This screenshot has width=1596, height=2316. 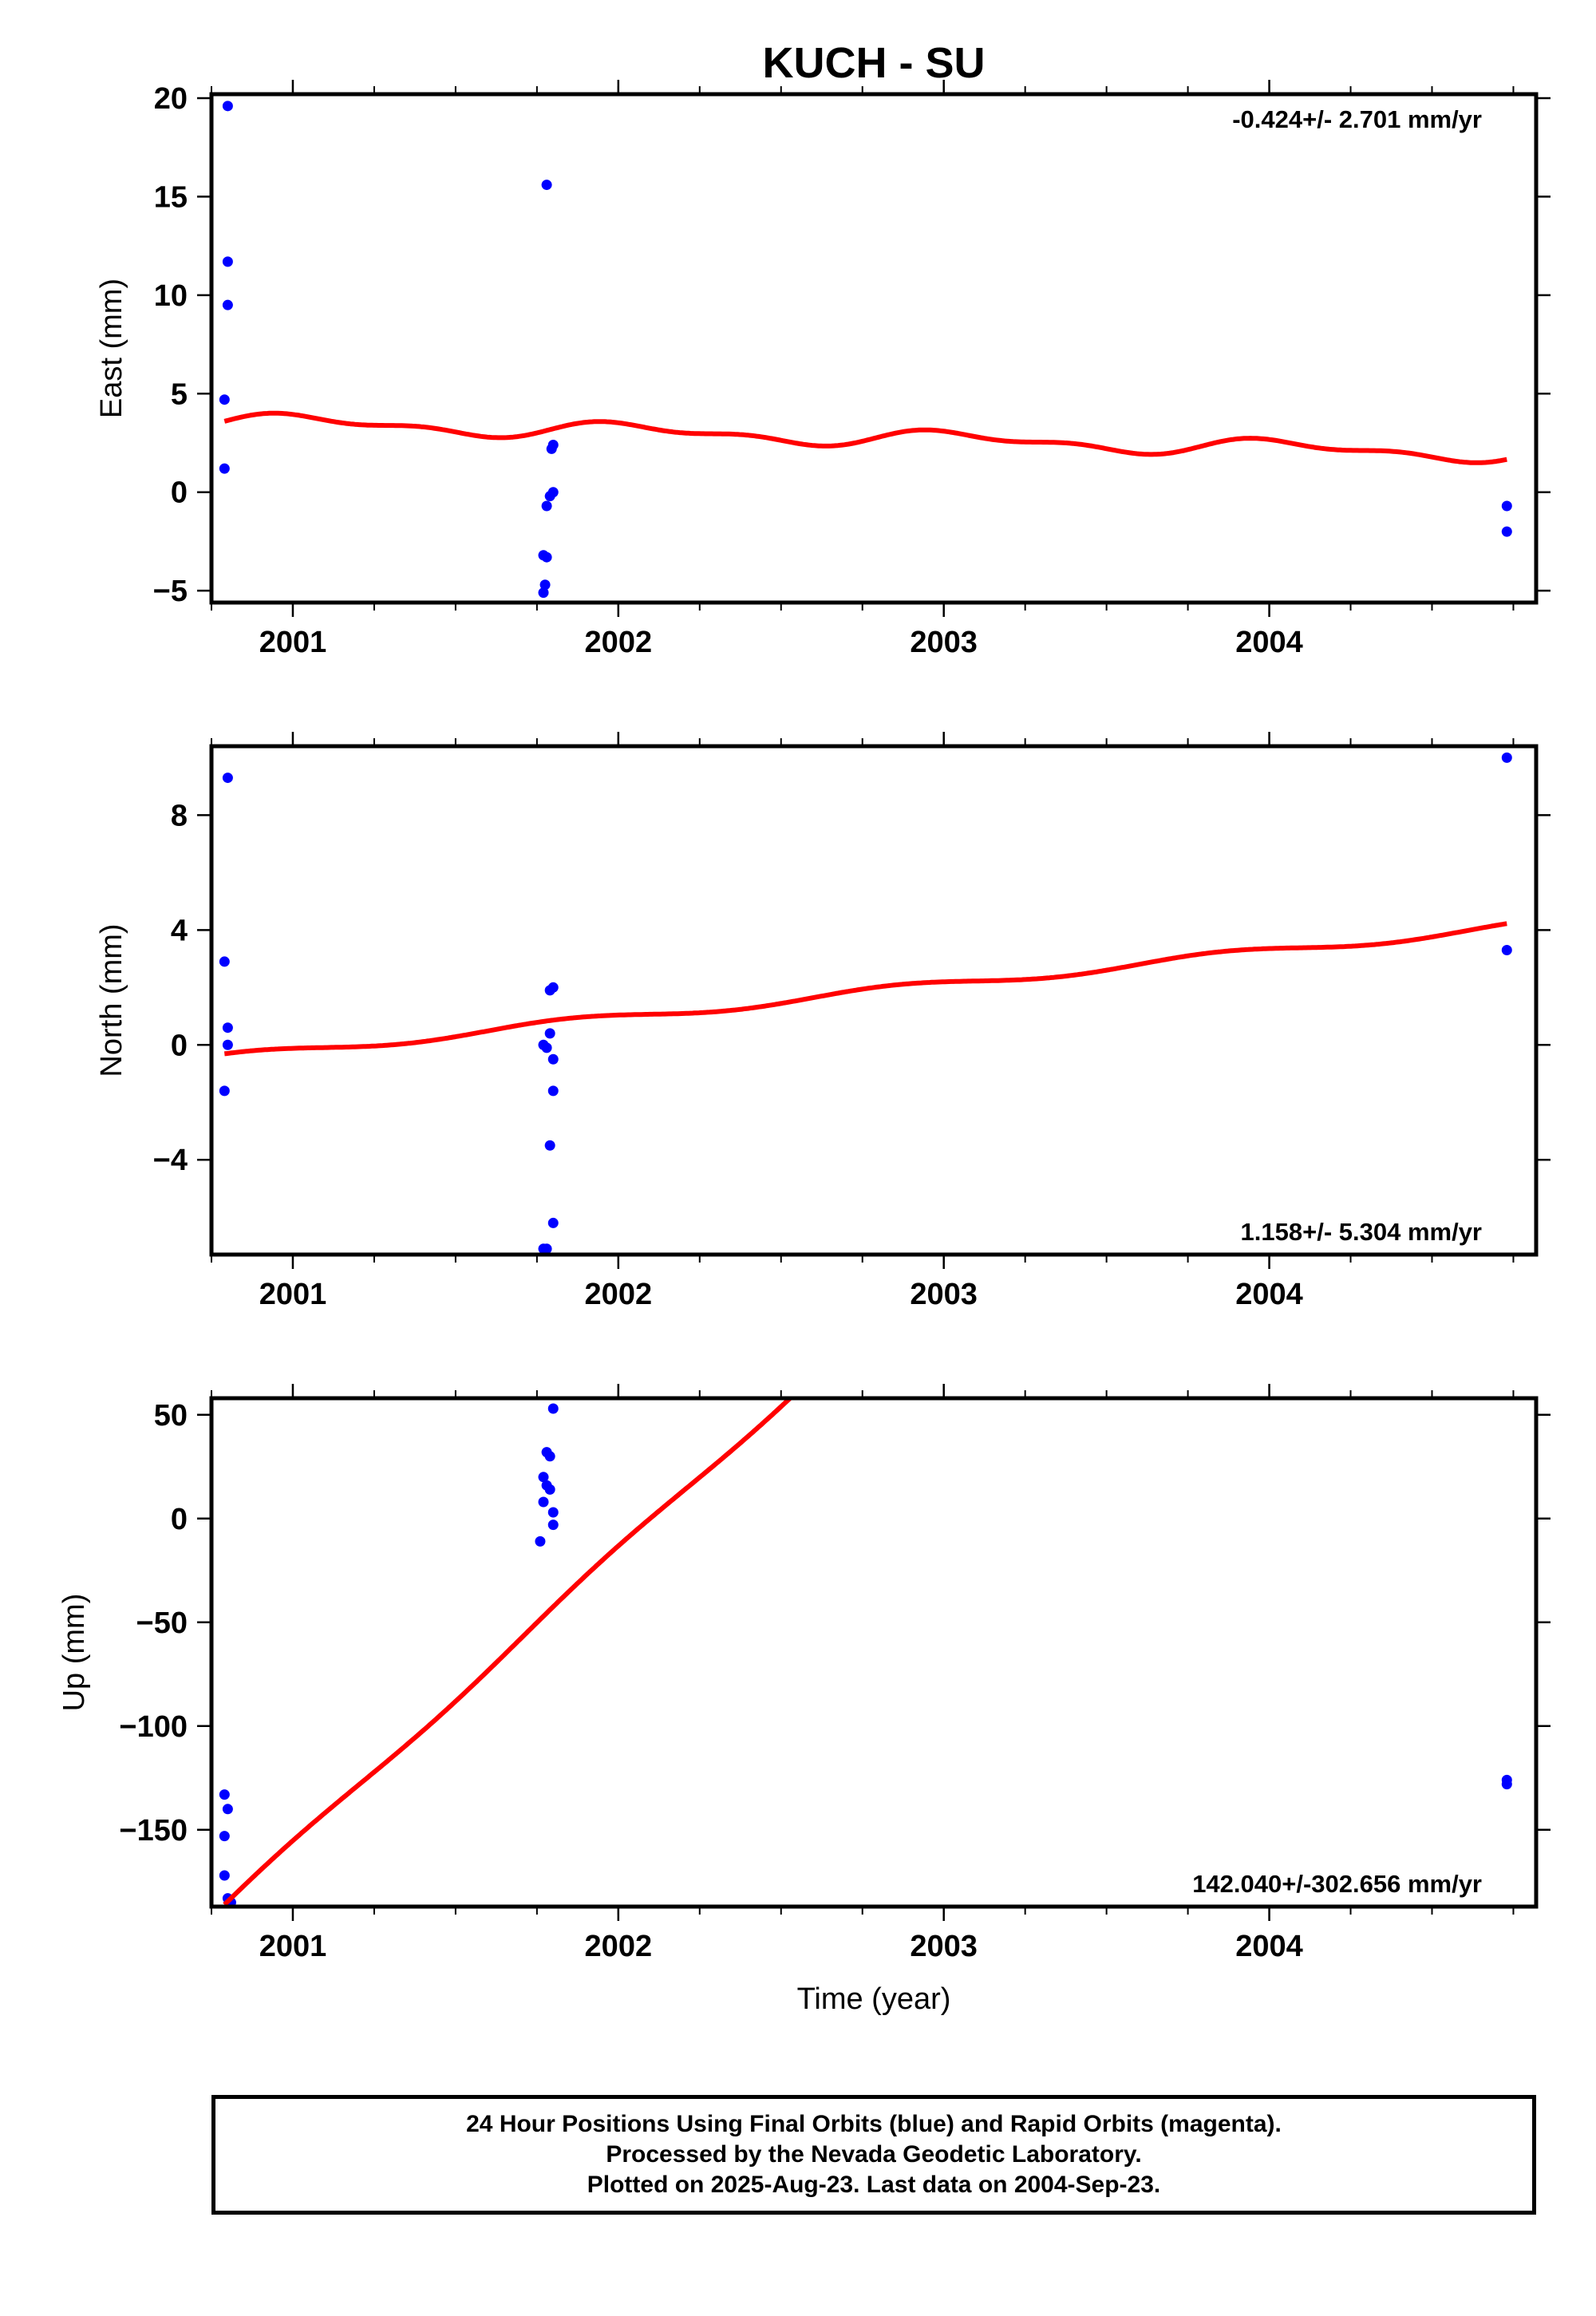 What do you see at coordinates (153, 1831) in the screenshot?
I see `y-tick-label: −150` at bounding box center [153, 1831].